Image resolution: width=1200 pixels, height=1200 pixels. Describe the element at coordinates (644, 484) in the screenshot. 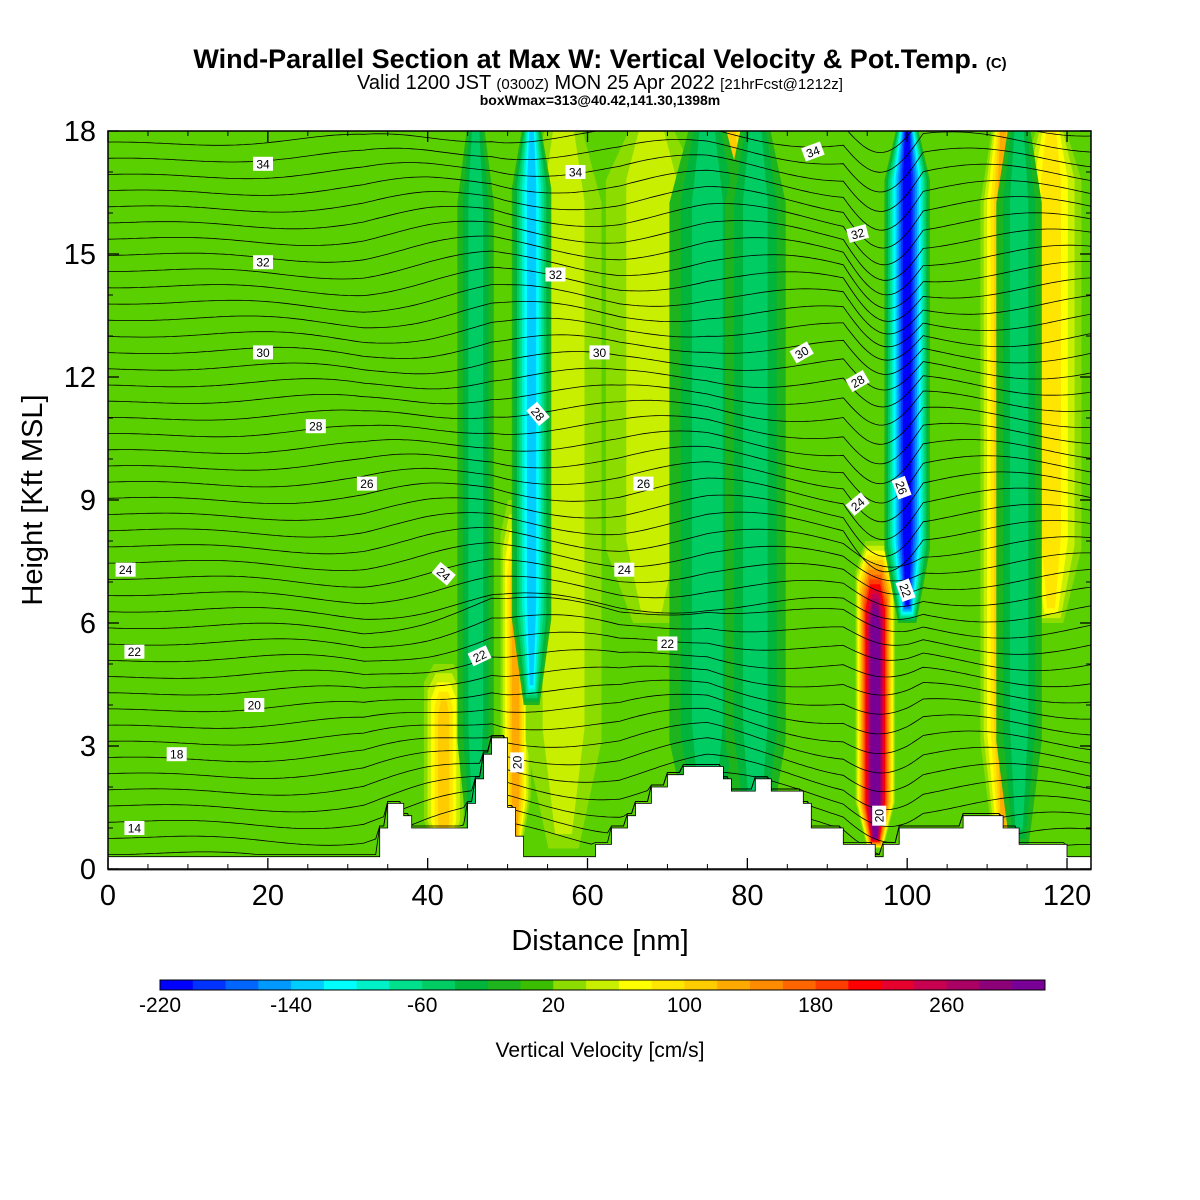

I see `contour-label-text: 26` at that location.